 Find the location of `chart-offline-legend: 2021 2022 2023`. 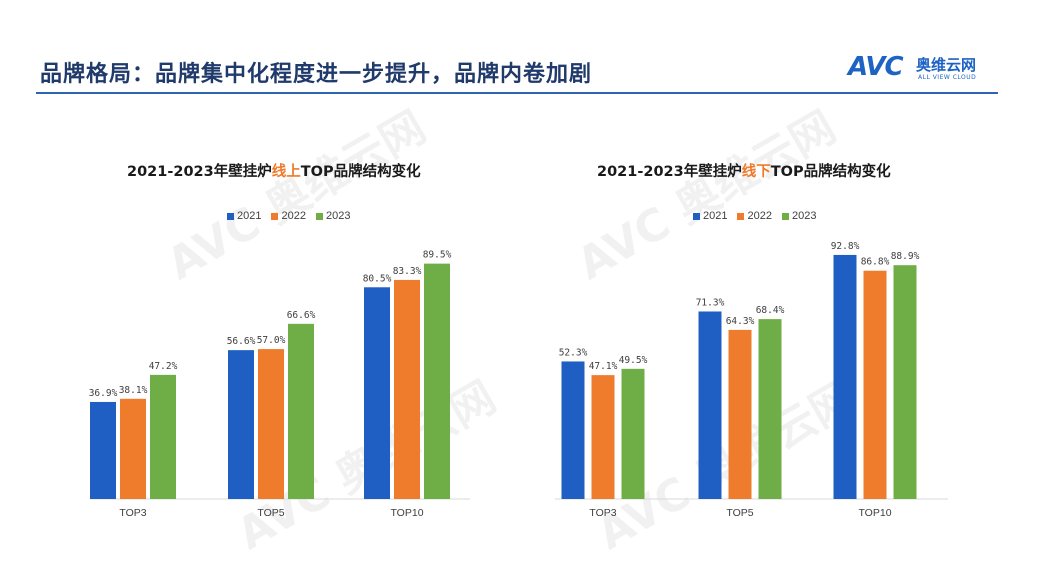

chart-offline-legend: 2021 2022 2023 is located at coordinates (754, 216).